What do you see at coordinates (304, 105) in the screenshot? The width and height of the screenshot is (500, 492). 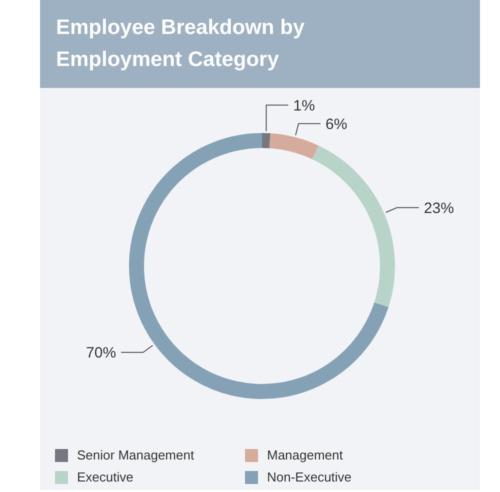 I see `data-label: 1%` at bounding box center [304, 105].